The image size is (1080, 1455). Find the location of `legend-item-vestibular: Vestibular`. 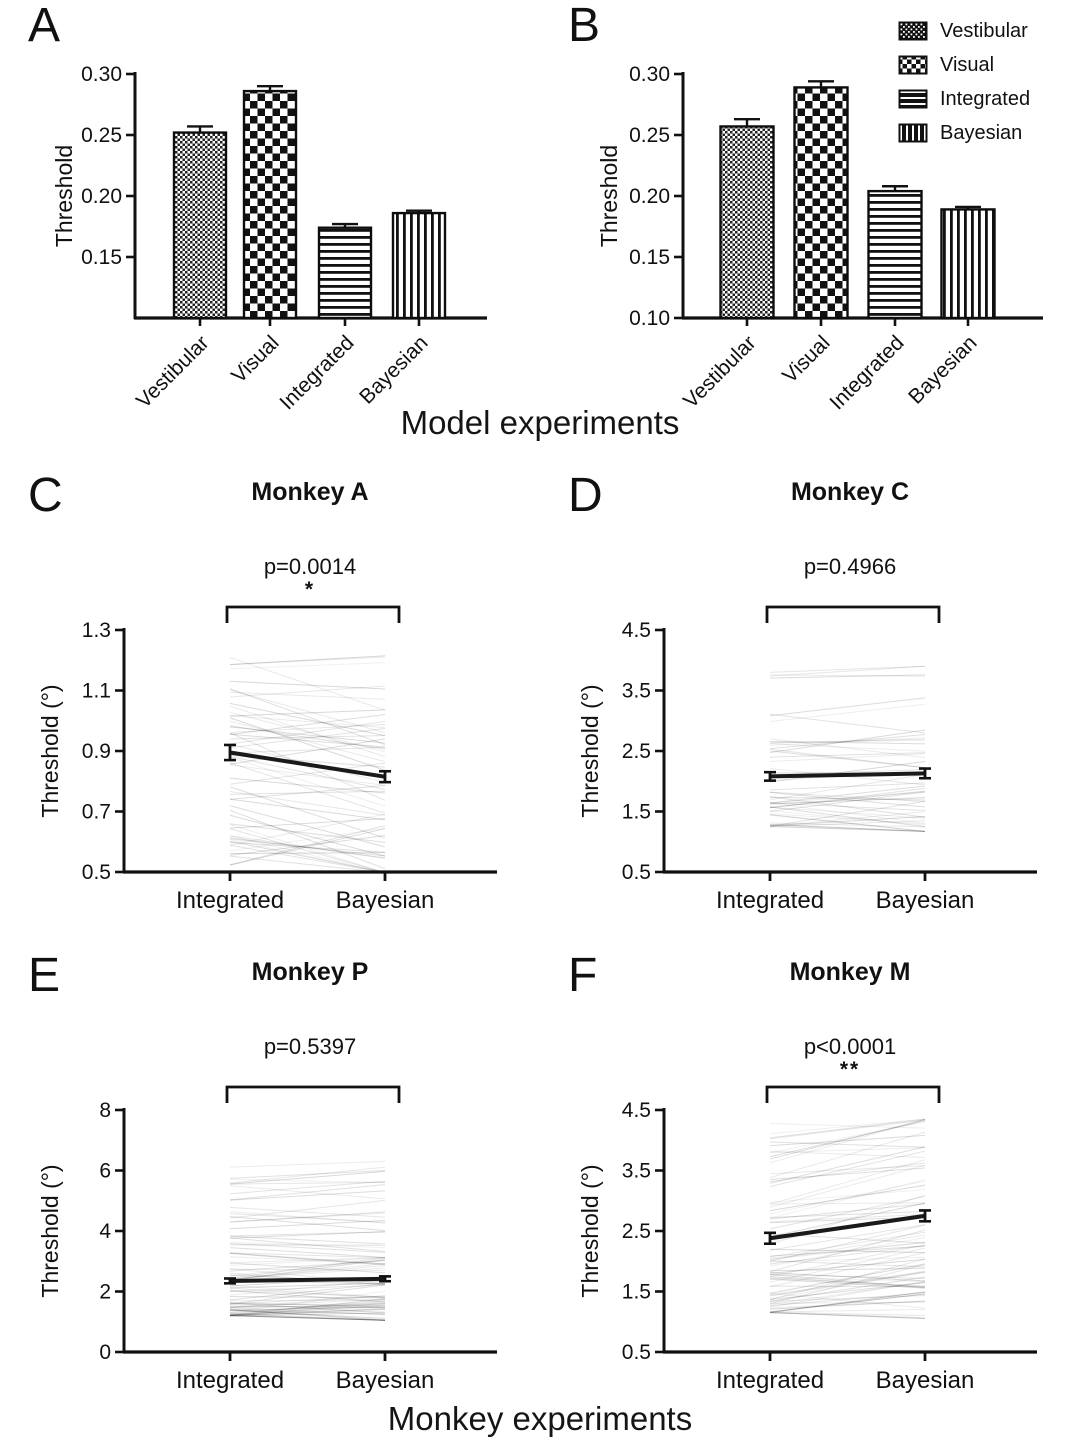

legend-item-vestibular: Vestibular is located at coordinates (964, 31).